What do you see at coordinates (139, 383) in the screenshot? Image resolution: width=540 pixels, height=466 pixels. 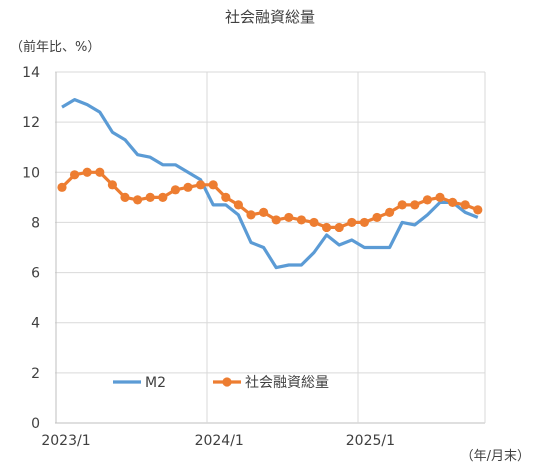 I see `legend-item: M2` at bounding box center [139, 383].